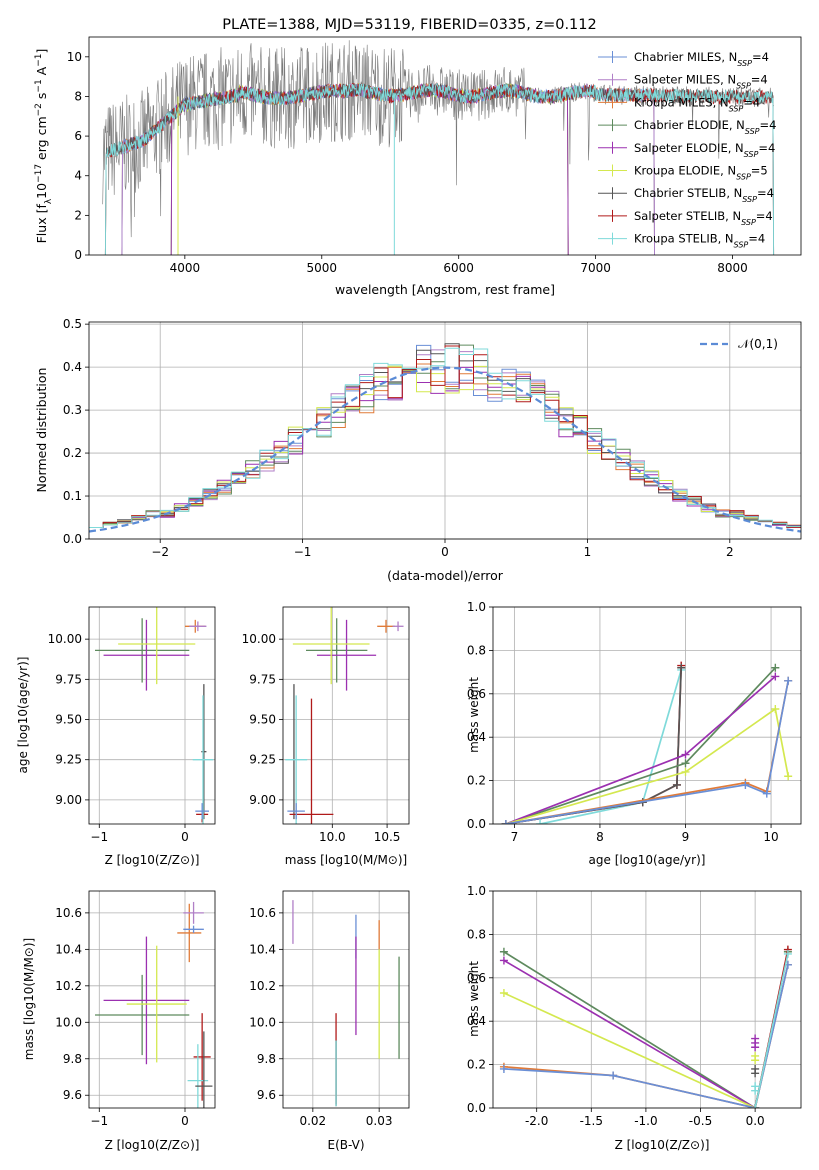 The width and height of the screenshot is (819, 1170). Describe the element at coordinates (68, 986) in the screenshot. I see `y-tick-label: 10.2` at that location.